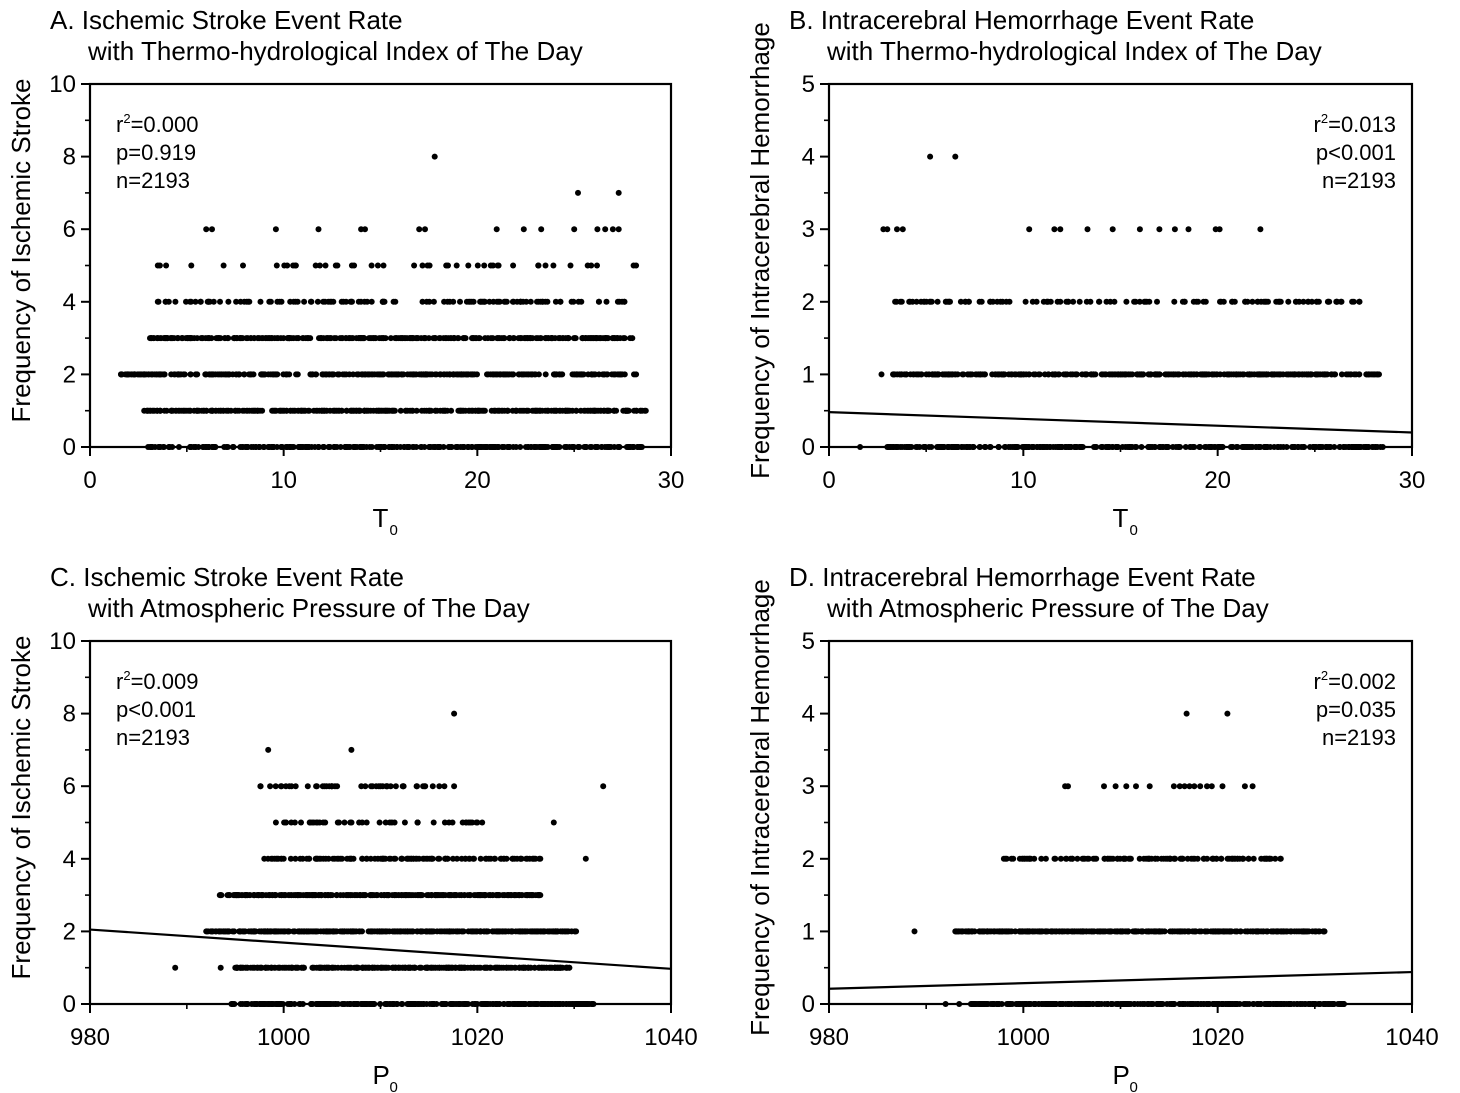 This screenshot has height=1093, width=1460. Describe the element at coordinates (1359, 180) in the screenshot. I see `stat-line: n=2193` at that location.